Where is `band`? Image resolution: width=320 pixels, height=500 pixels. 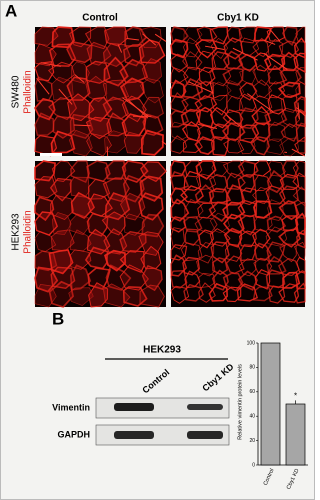 band is located at coordinates (205, 435).